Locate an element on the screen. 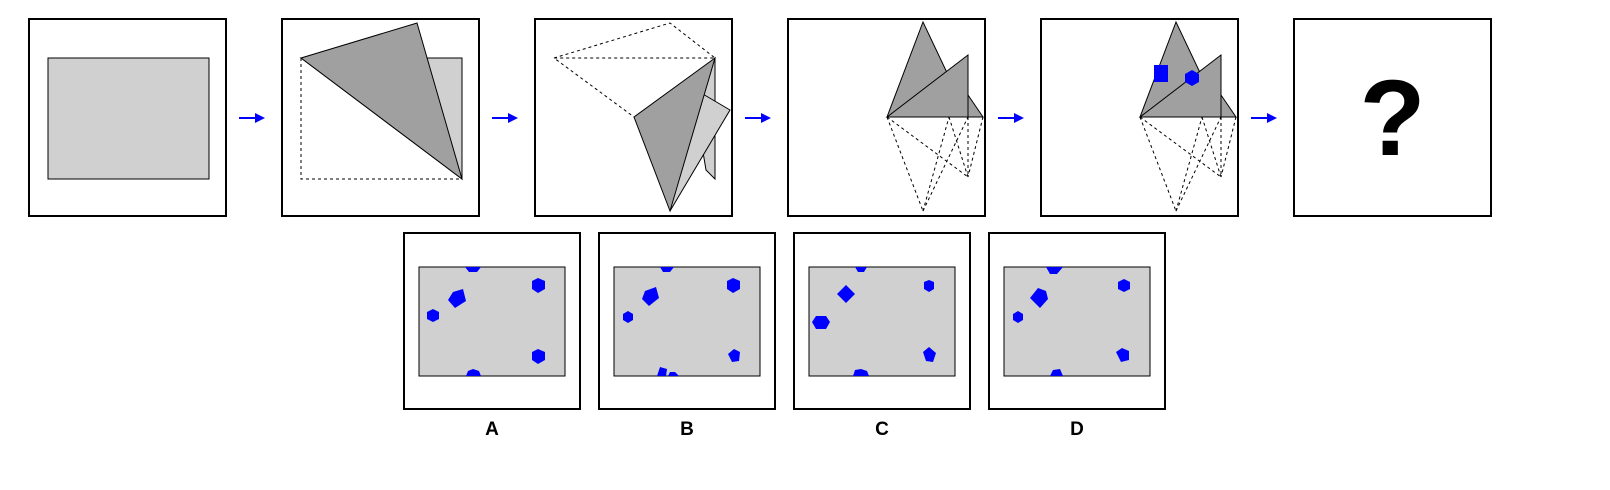 Image resolution: width=1610 pixels, height=490 pixels. option-c-panel is located at coordinates (882, 321).